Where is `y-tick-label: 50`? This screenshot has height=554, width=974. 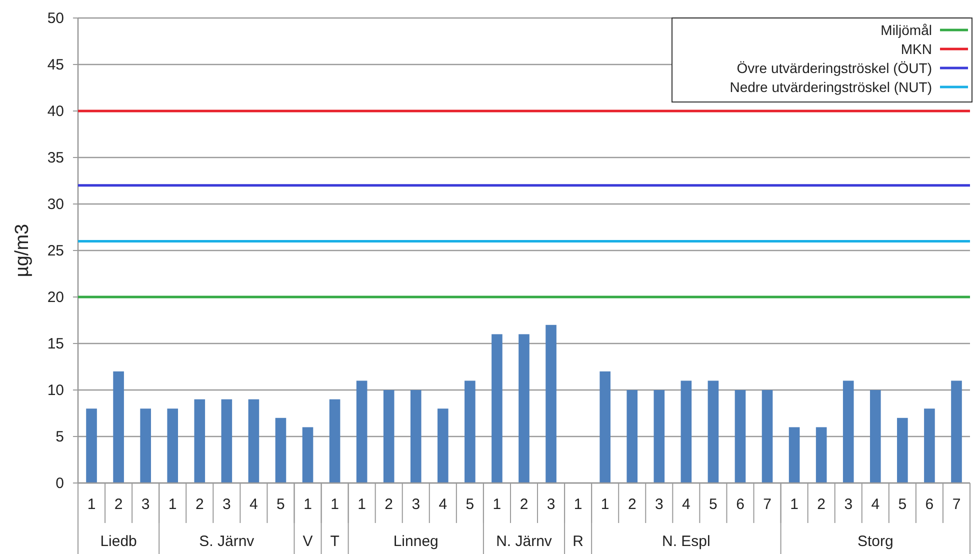
y-tick-label: 50 is located at coordinates (55, 18).